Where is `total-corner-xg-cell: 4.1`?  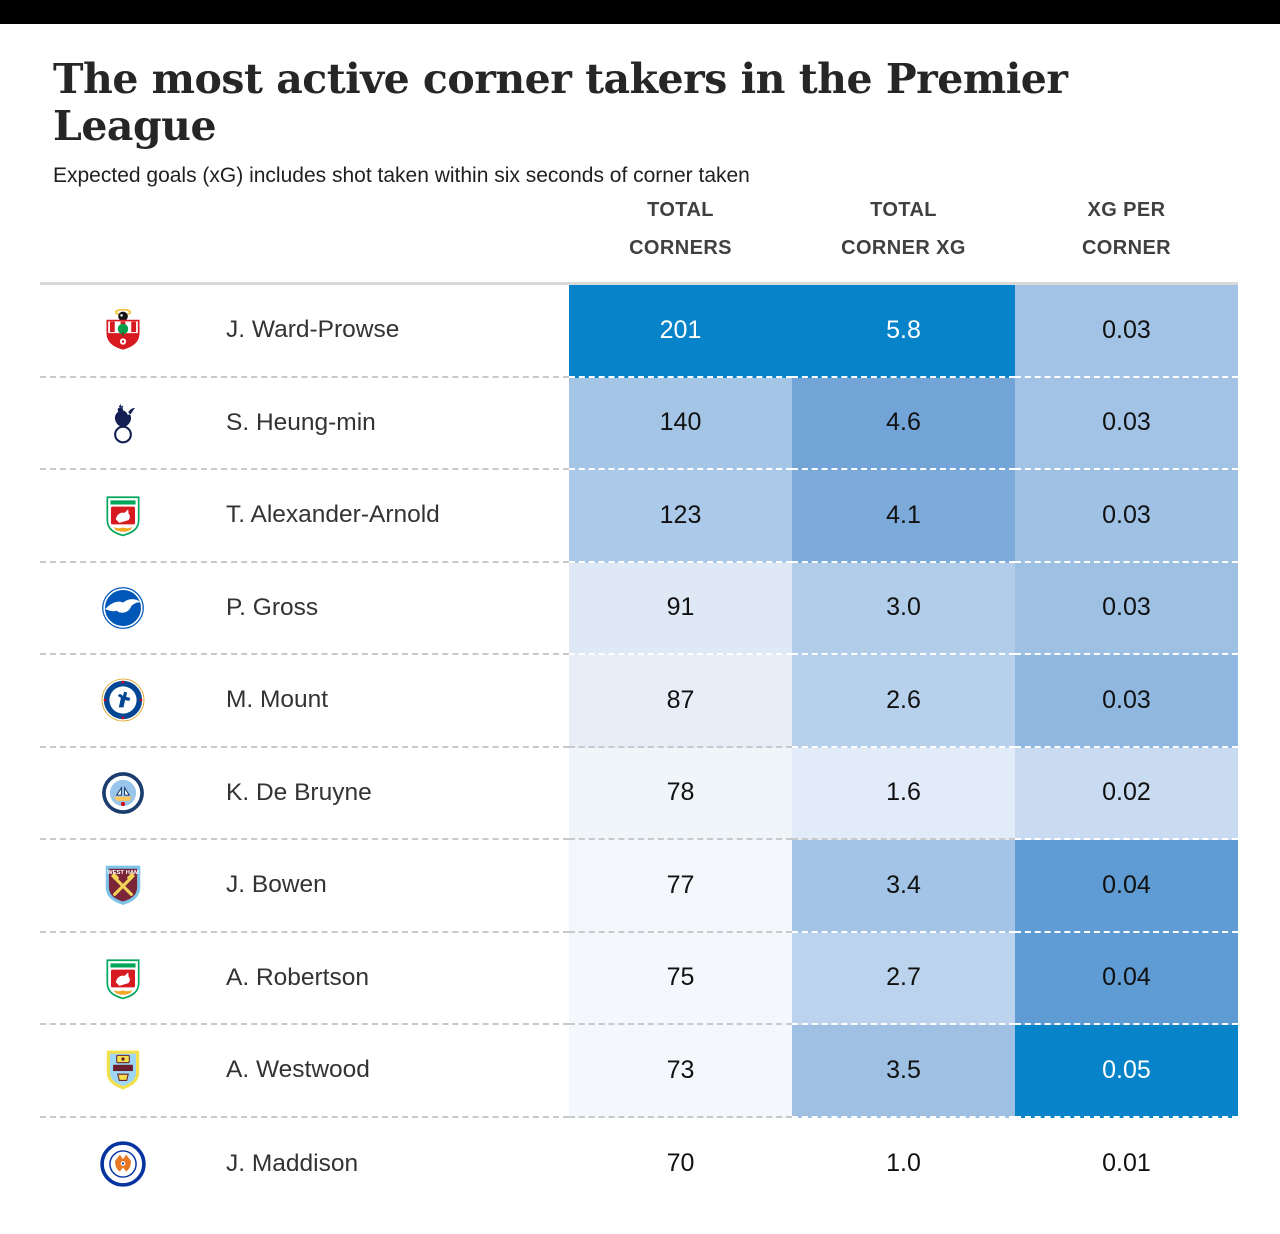
total-corner-xg-cell: 4.1 is located at coordinates (903, 516).